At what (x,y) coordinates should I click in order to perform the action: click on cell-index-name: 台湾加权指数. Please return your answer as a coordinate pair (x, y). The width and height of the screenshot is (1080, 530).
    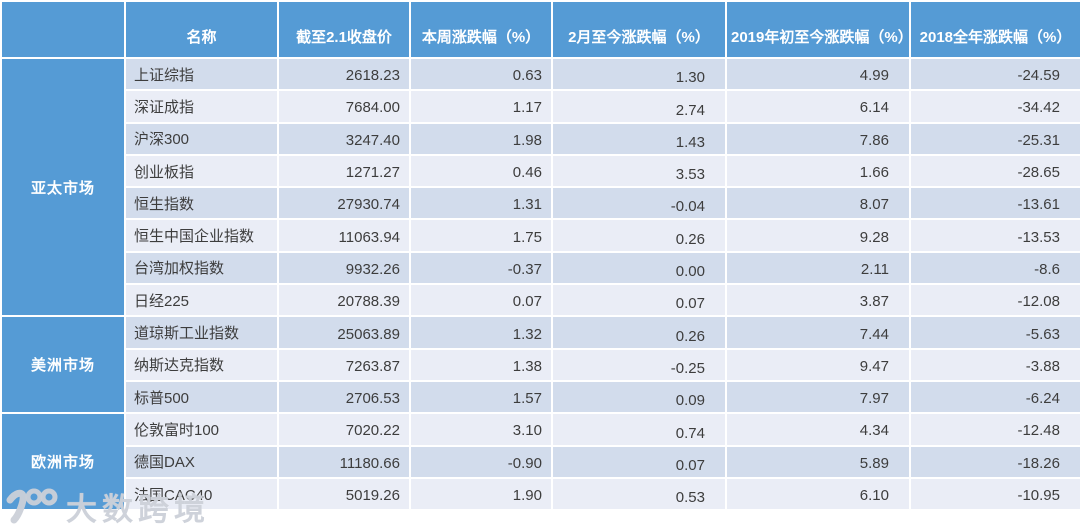
    Looking at the image, I should click on (201, 268).